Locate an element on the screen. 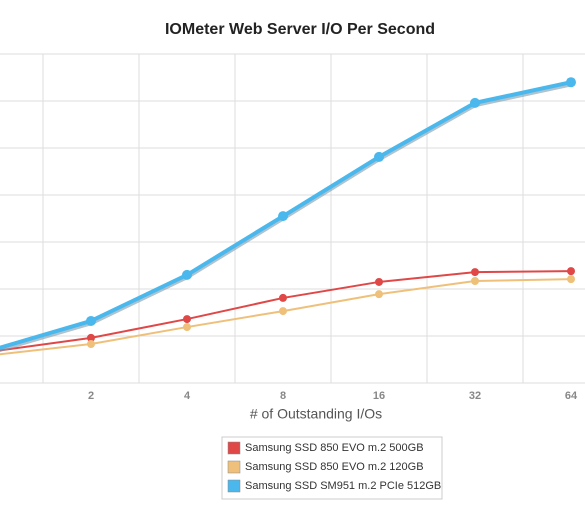 The height and width of the screenshot is (530, 585). legend-box is located at coordinates (332, 468).